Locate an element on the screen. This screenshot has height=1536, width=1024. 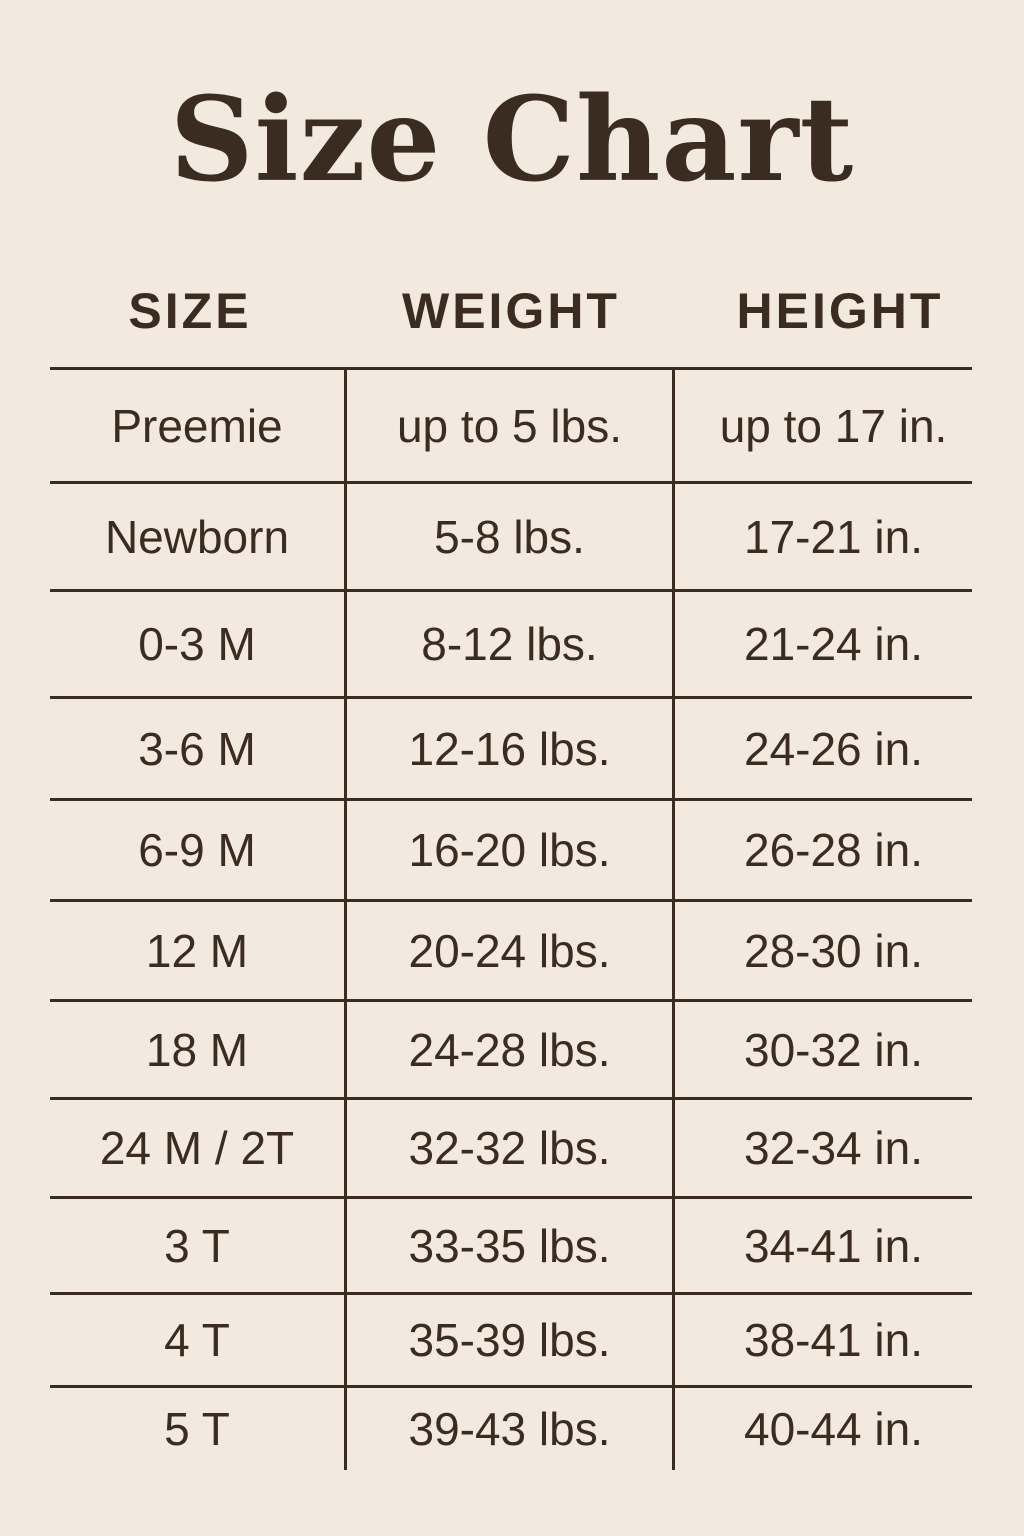
column-header-size: SIZE is located at coordinates (190, 311).